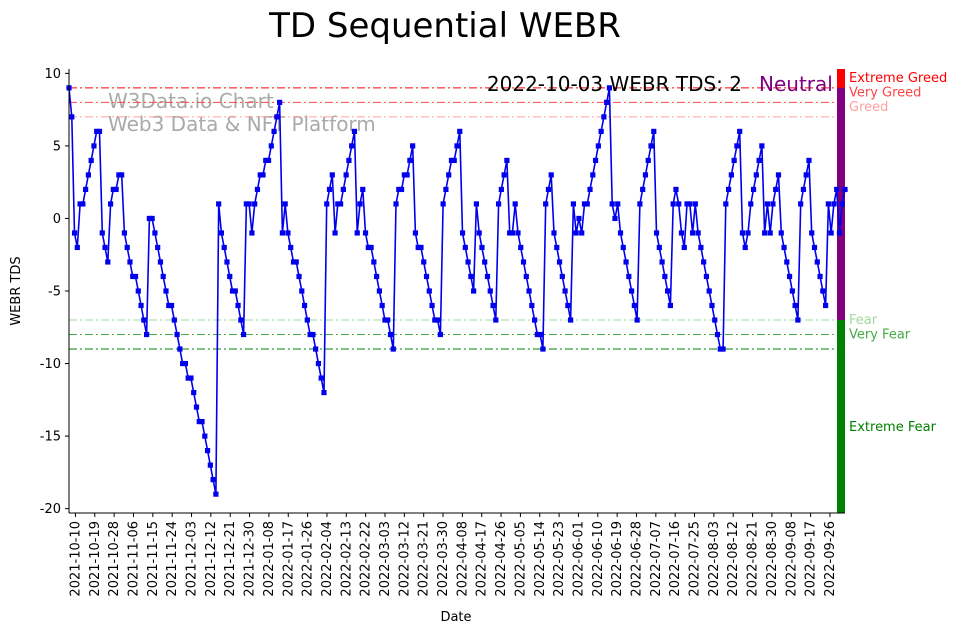  I want to click on x-tick-label-1: 2021-10-19, so click(95, 559).